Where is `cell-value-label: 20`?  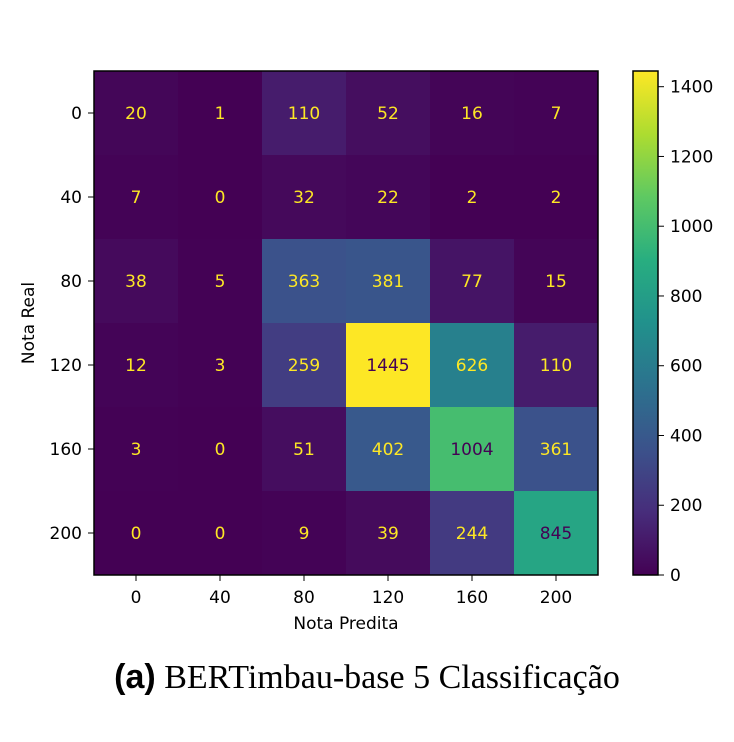 cell-value-label: 20 is located at coordinates (136, 114).